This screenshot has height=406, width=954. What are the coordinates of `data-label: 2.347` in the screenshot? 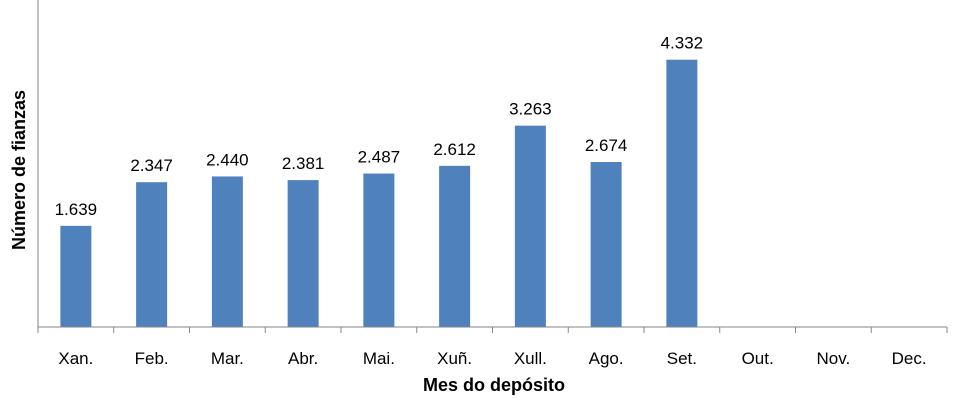 It's located at (151, 165).